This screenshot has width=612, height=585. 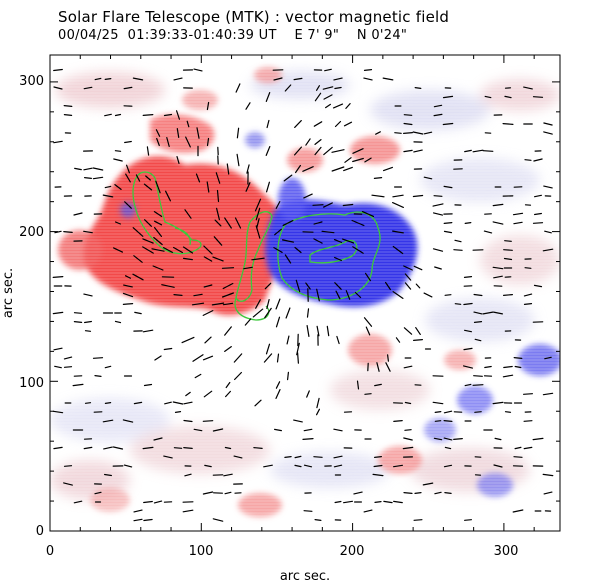 What do you see at coordinates (31, 232) in the screenshot?
I see `y-tick-label-200: 200` at bounding box center [31, 232].